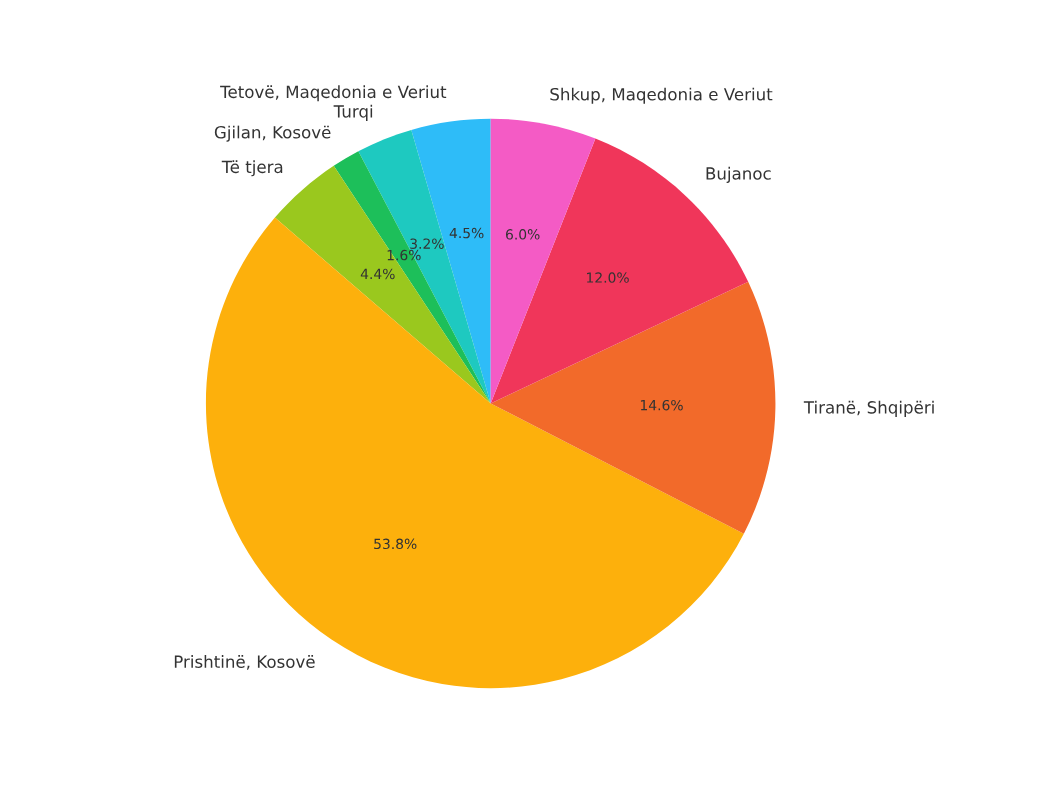 This screenshot has width=1044, height=791. I want to click on data-label: 4.5%, so click(466, 233).